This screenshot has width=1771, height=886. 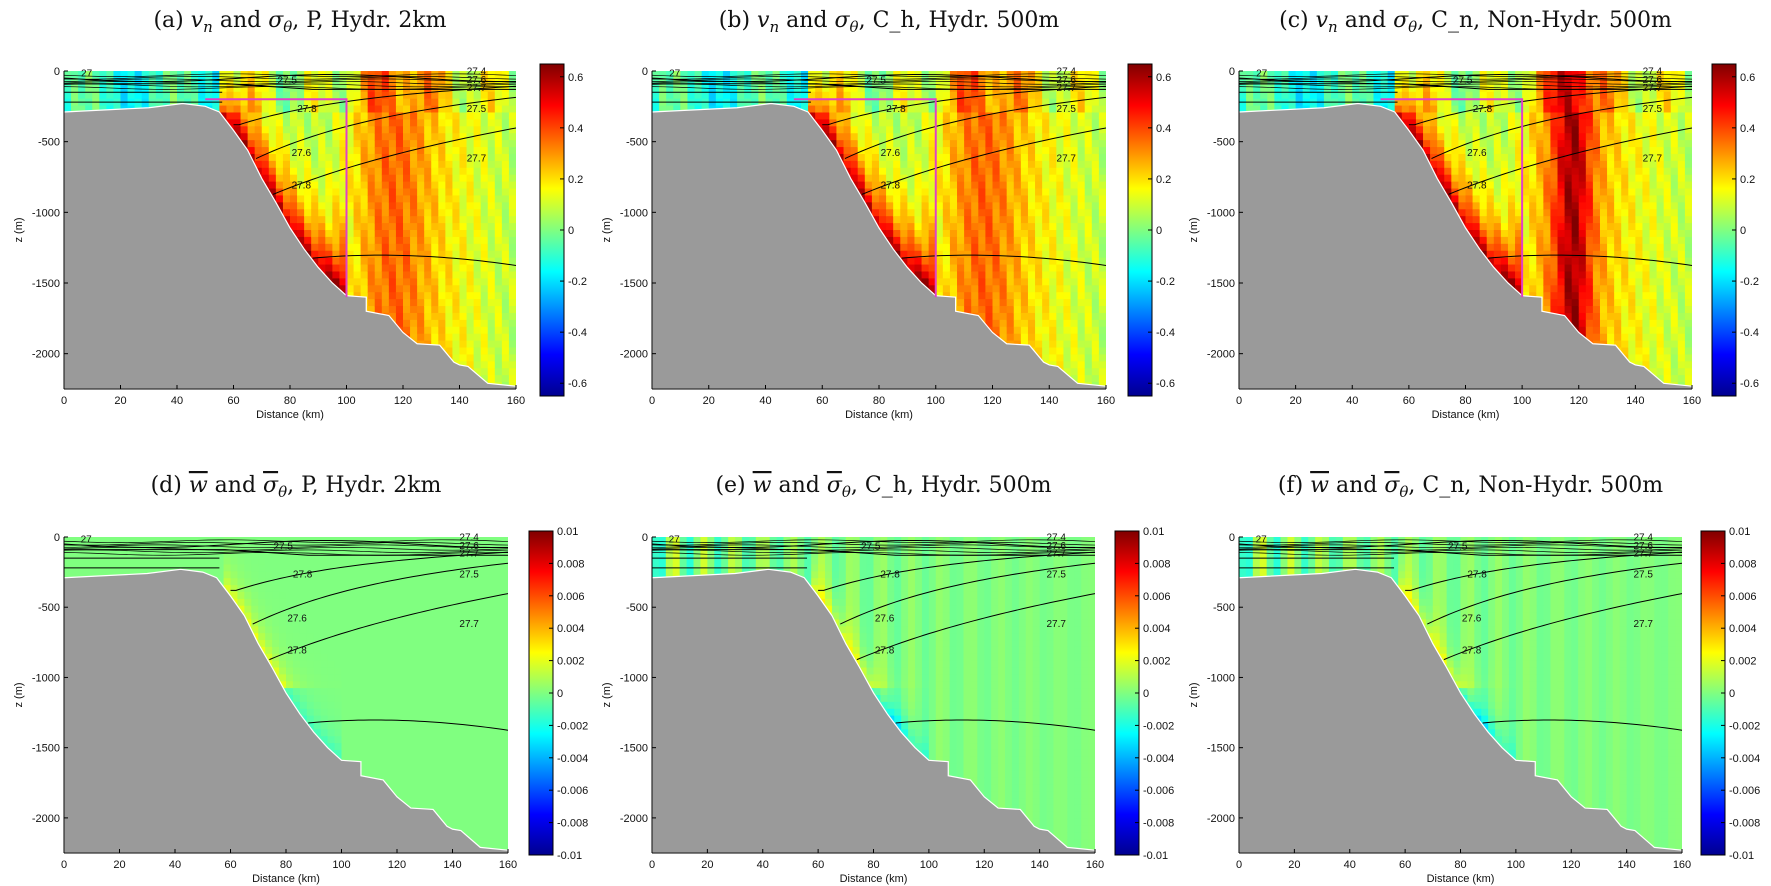 I want to click on x-tick-label: 140, so click(x=459, y=401).